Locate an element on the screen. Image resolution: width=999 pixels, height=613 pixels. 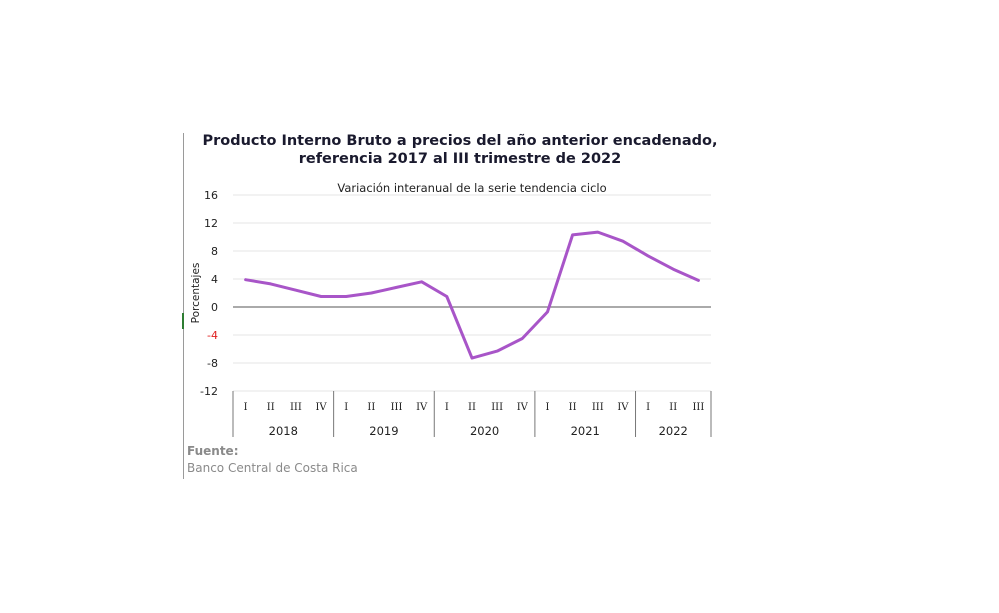
x-year-label: 2019 is located at coordinates (383, 431).